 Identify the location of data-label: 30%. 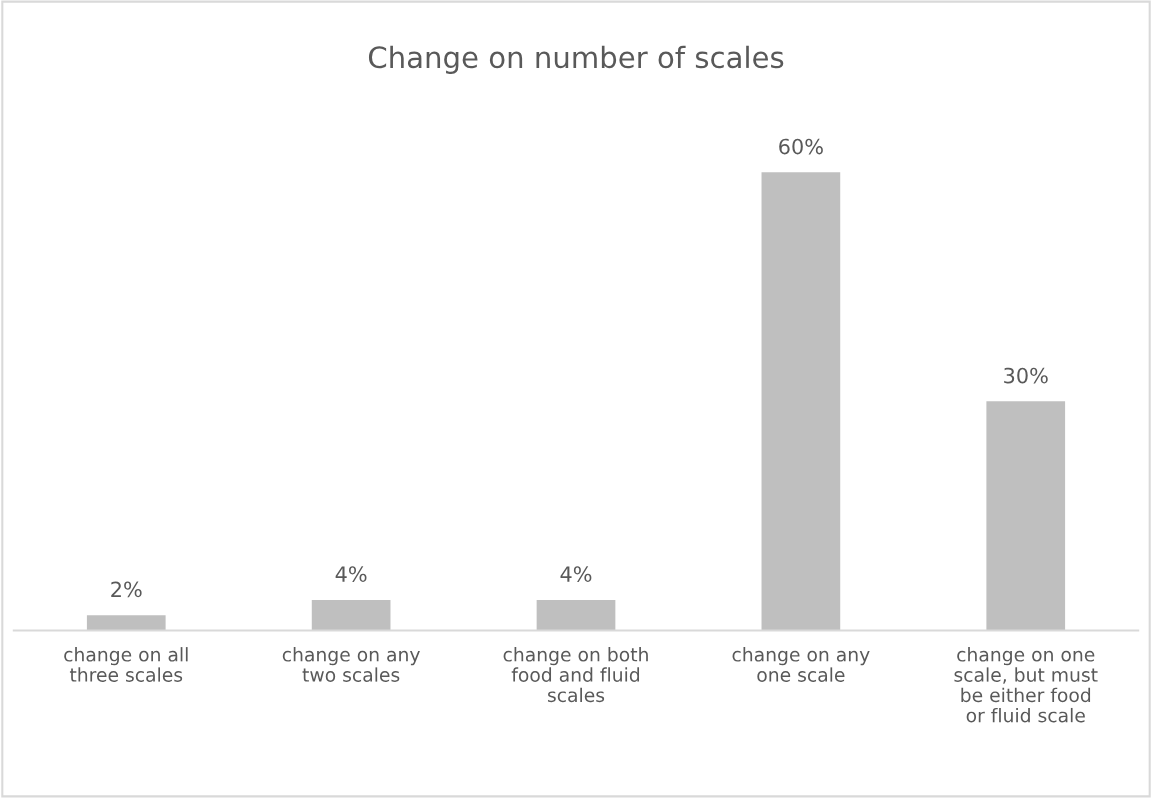
(1026, 375).